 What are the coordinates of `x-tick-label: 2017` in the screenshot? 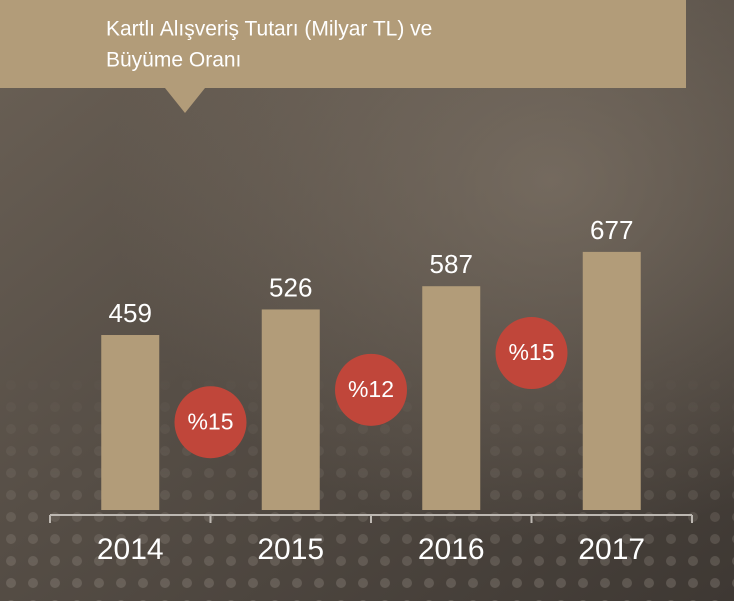 It's located at (611, 549).